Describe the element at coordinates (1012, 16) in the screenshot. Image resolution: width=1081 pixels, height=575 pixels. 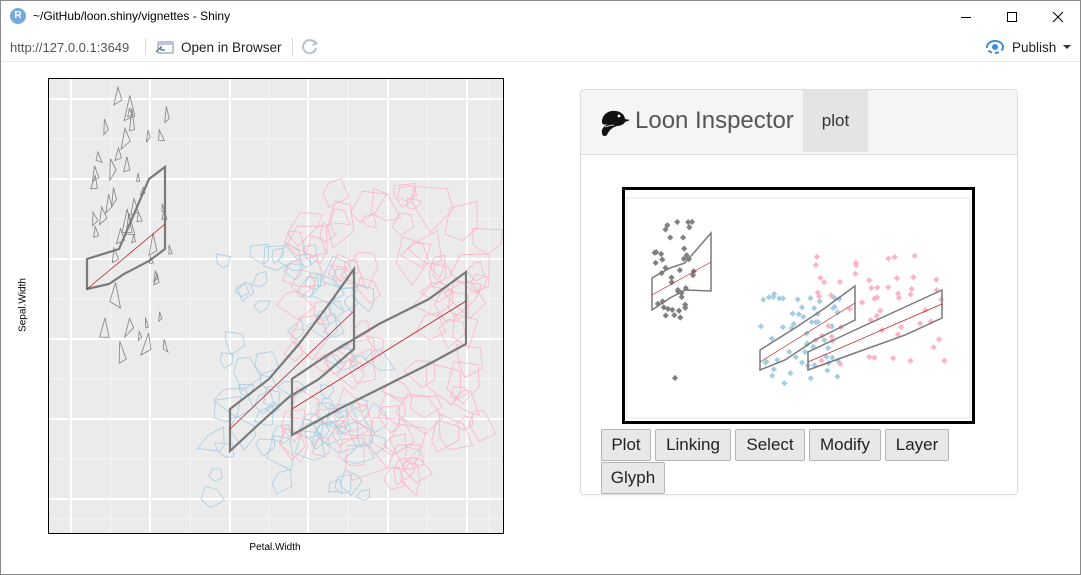
I see `maximize-button` at that location.